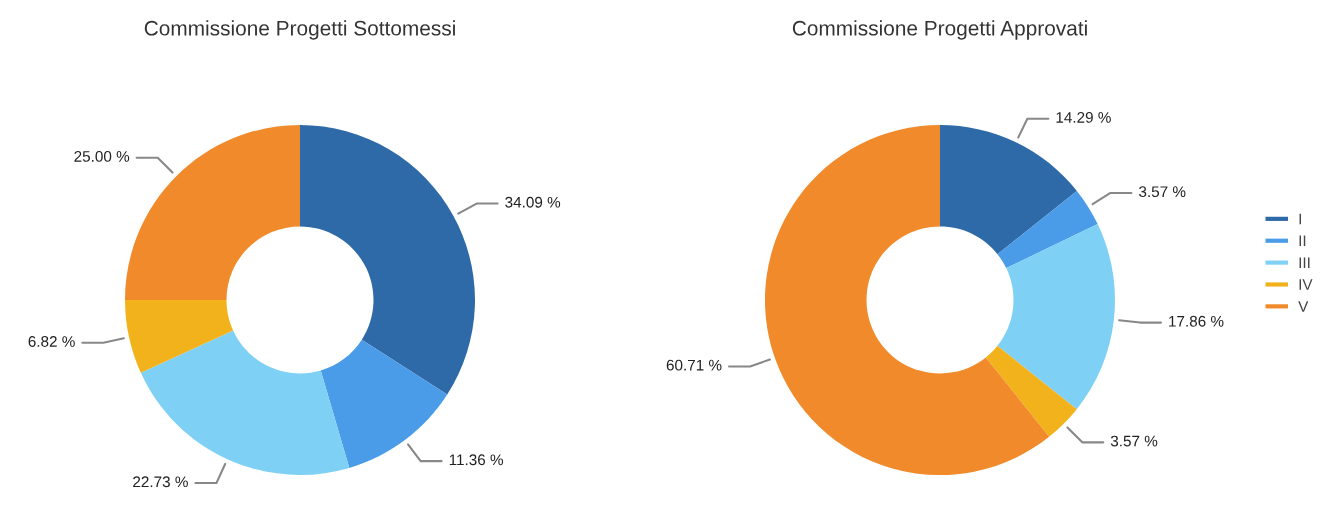  Describe the element at coordinates (694, 365) in the screenshot. I see `data-label: 60.71 %` at that location.